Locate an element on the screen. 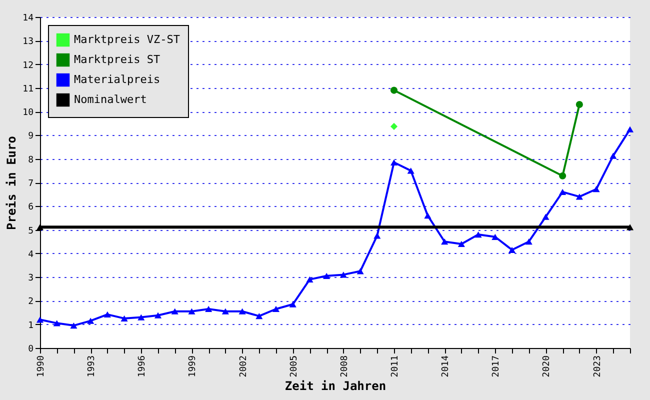 The height and width of the screenshot is (400, 650). x-tick-label: 1993 is located at coordinates (92, 367).